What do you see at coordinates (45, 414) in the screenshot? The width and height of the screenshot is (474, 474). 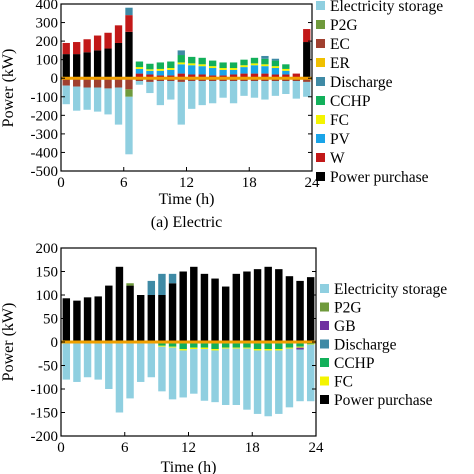 I see `y-tick-label: -150` at bounding box center [45, 414].